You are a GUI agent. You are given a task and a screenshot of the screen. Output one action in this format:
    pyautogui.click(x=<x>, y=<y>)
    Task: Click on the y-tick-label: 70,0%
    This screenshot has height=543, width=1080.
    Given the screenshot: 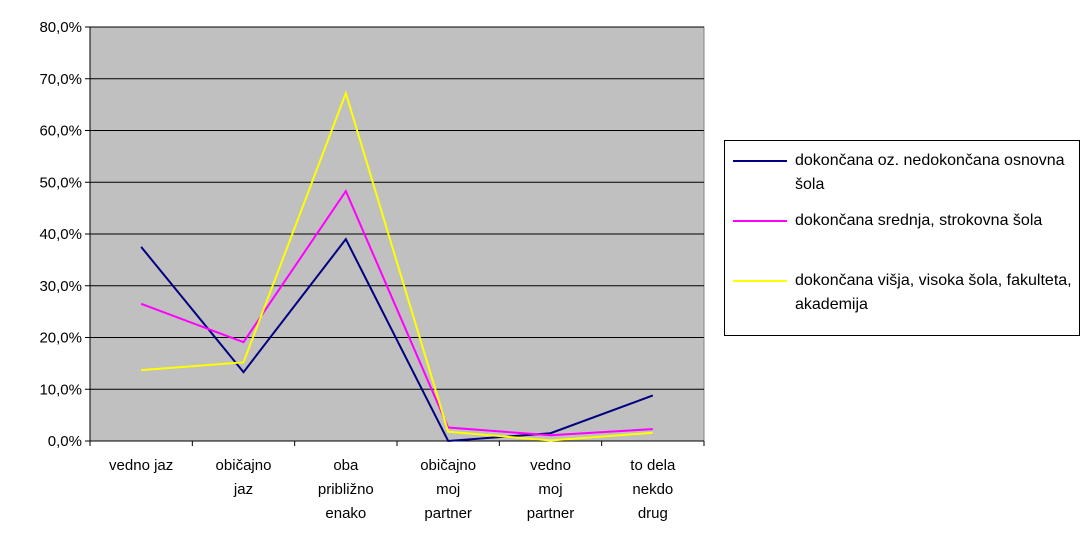 What is the action you would take?
    pyautogui.click(x=60, y=79)
    